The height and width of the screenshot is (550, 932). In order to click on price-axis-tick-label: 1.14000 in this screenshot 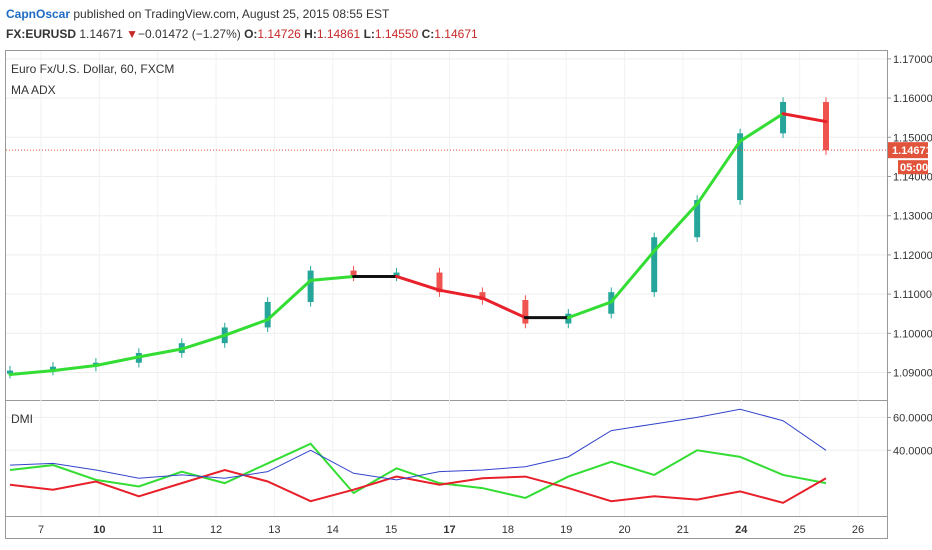, I will do `click(912, 177)`.